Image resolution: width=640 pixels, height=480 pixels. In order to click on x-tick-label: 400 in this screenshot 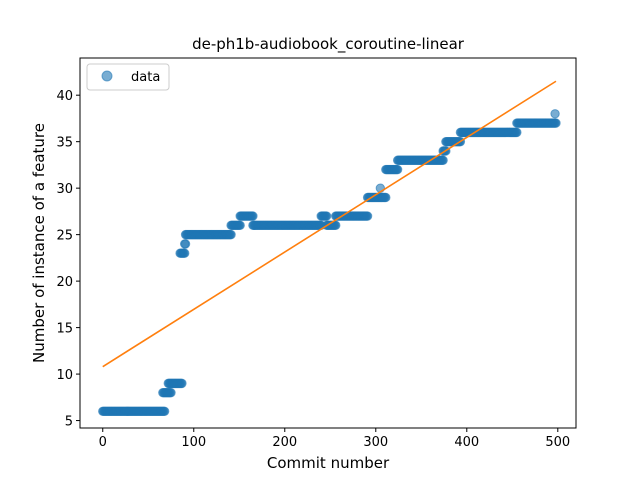, I will do `click(466, 442)`.